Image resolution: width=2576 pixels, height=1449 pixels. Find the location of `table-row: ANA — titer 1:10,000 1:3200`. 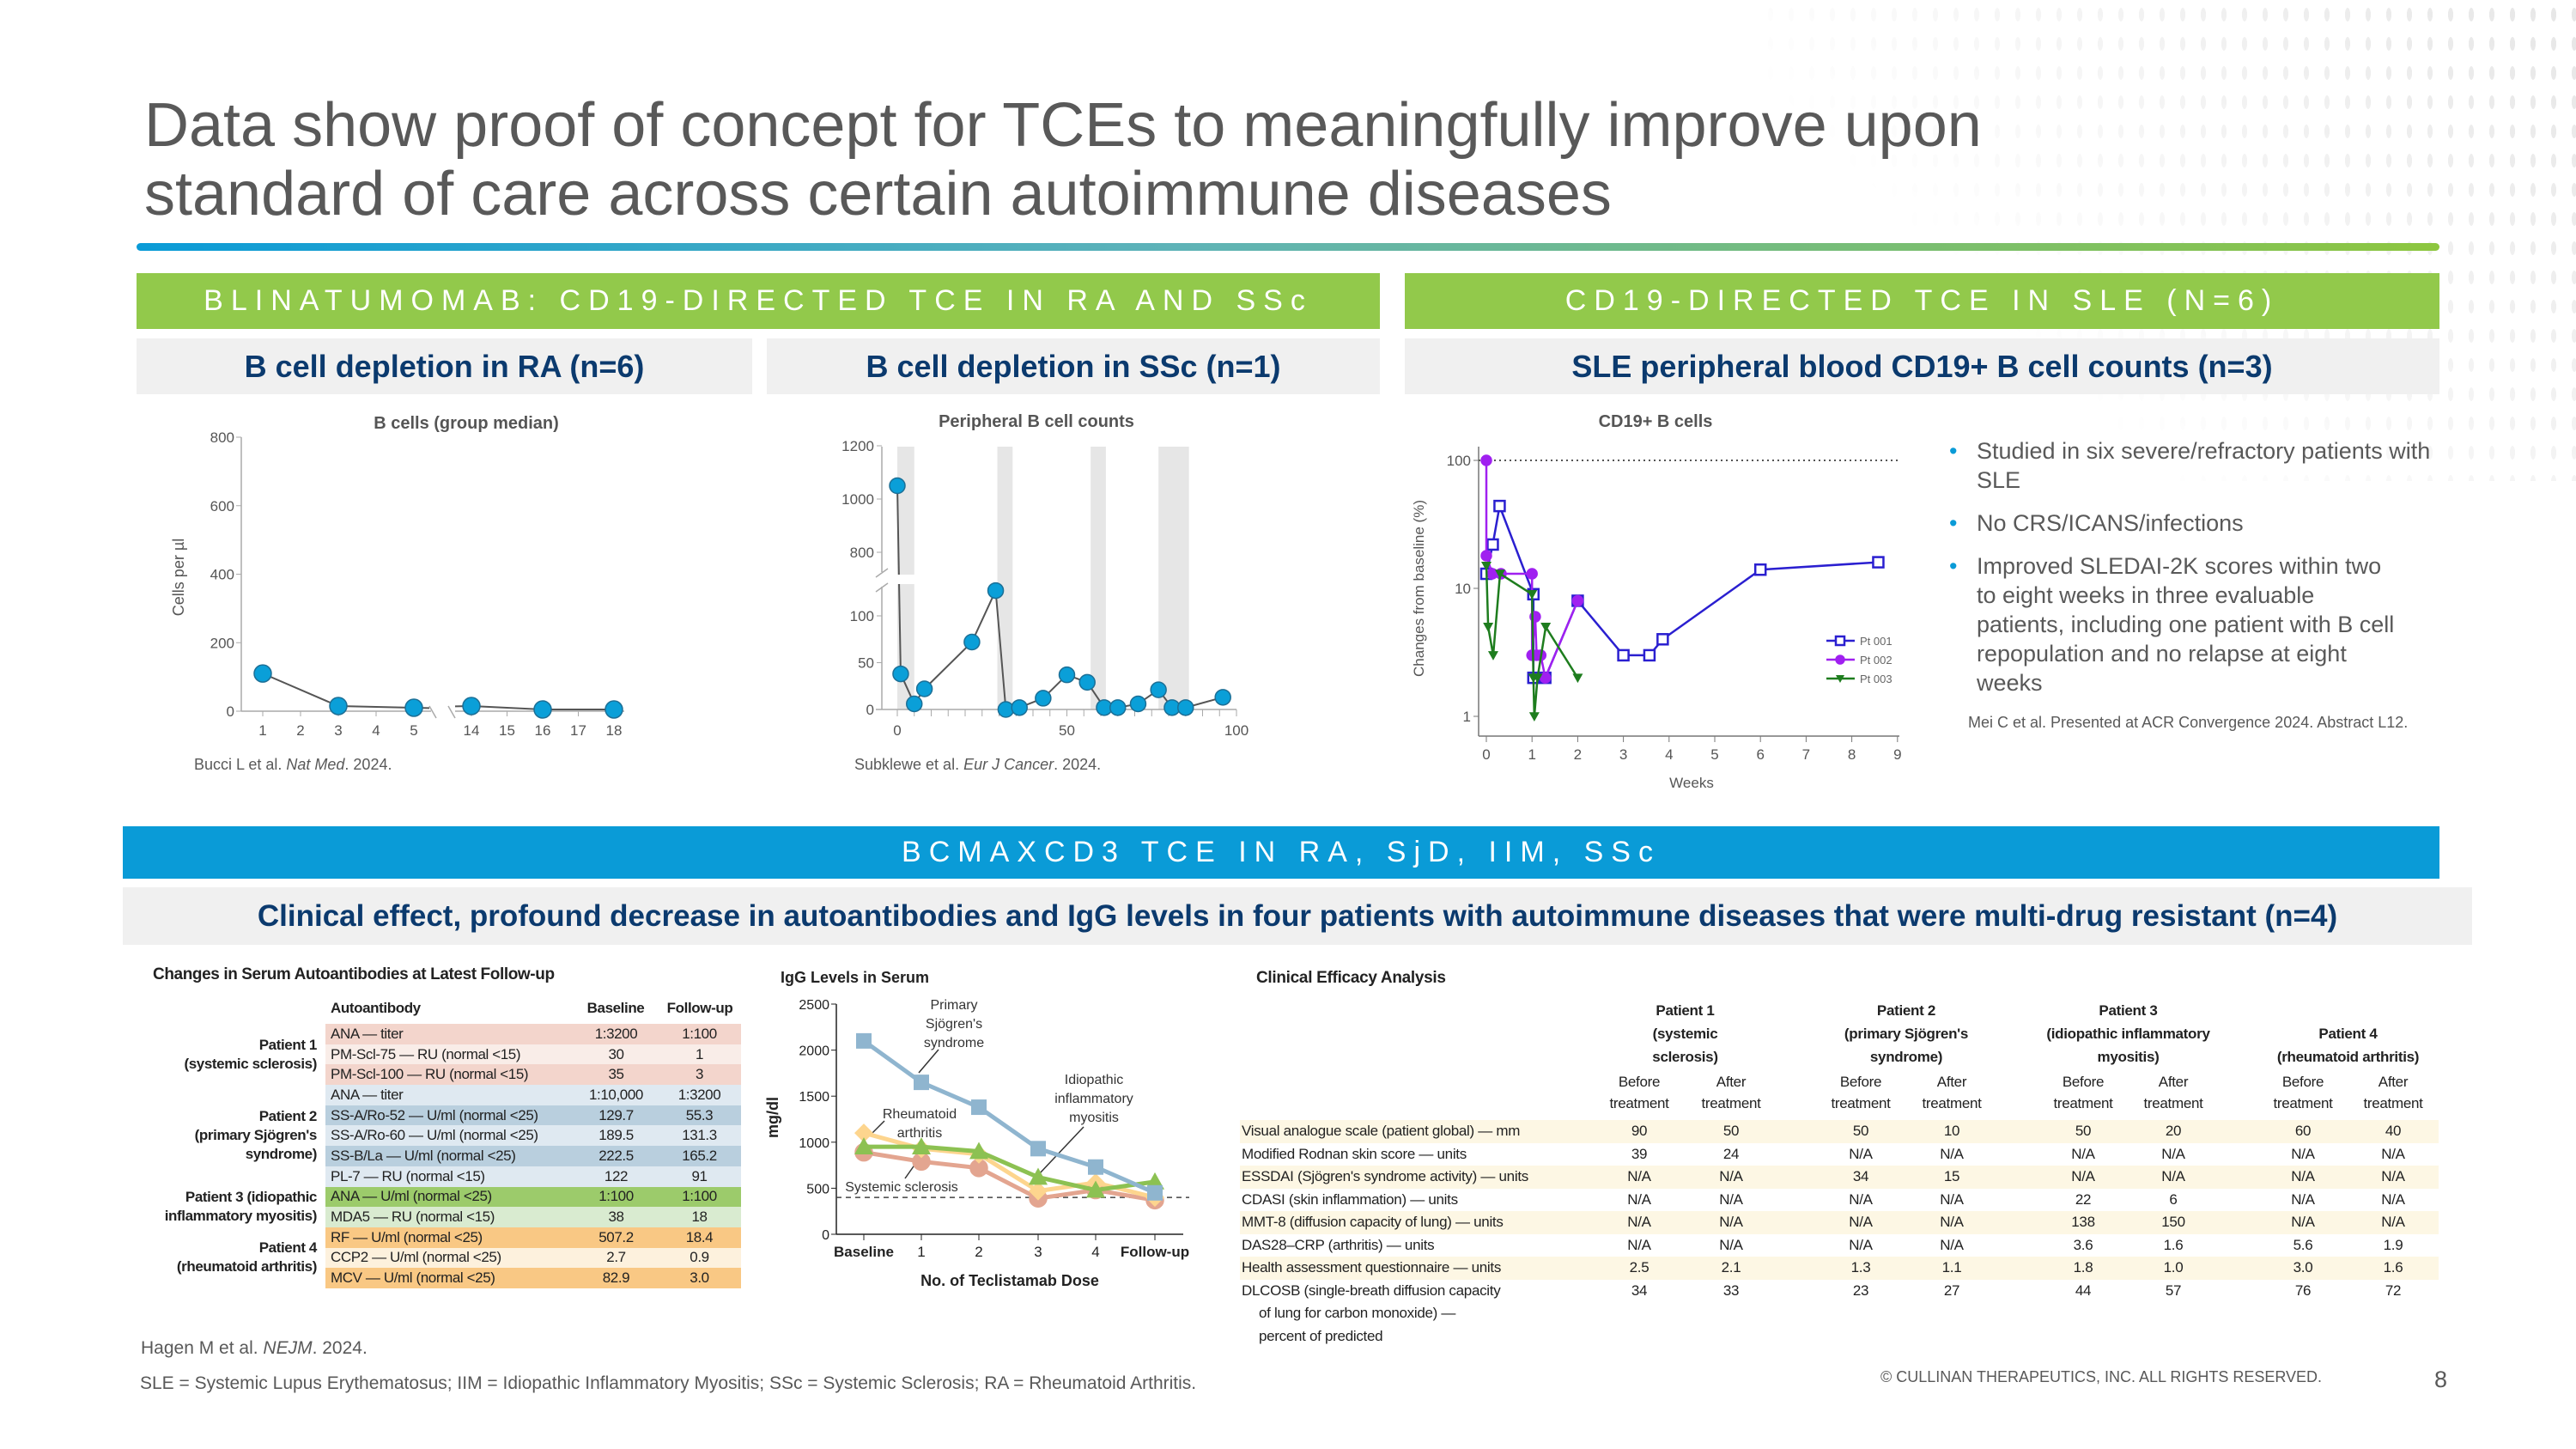

table-row: ANA — titer 1:10,000 1:3200 is located at coordinates (533, 1095).